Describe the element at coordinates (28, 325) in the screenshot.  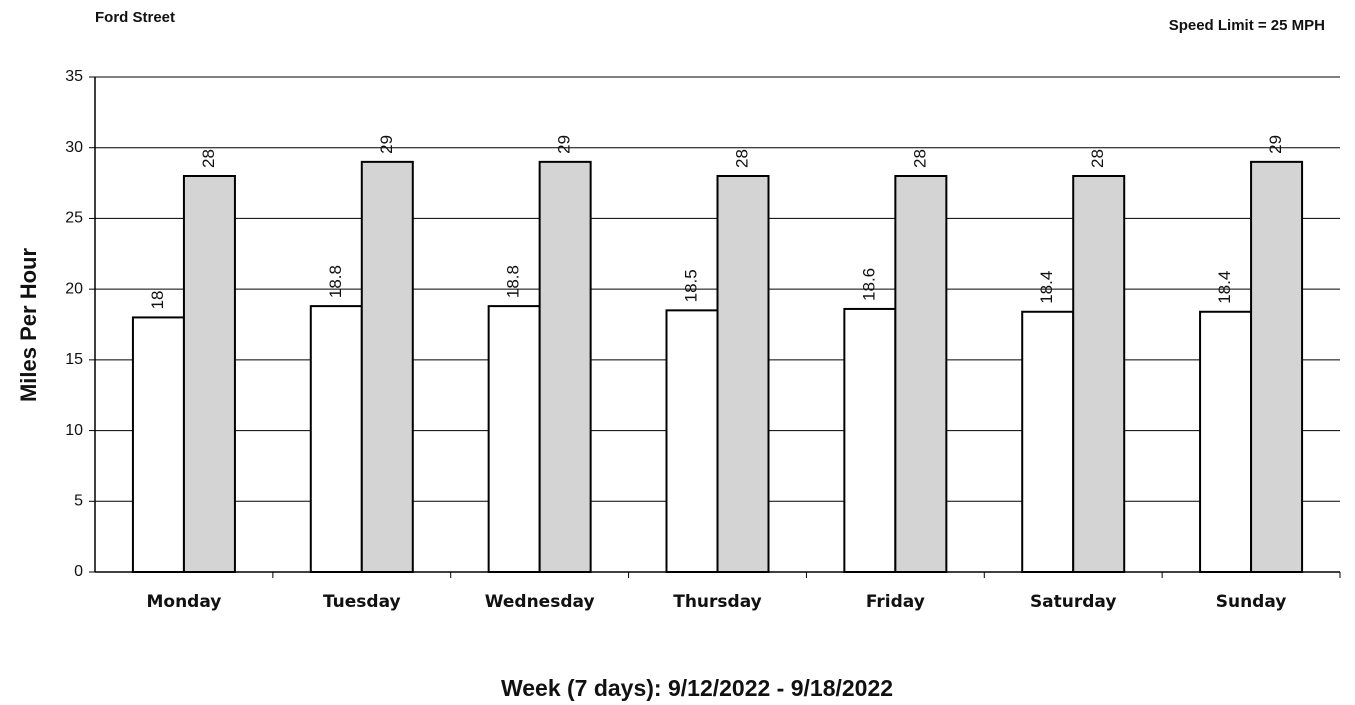
I see `y-axis-label: Miles Per Hour` at that location.